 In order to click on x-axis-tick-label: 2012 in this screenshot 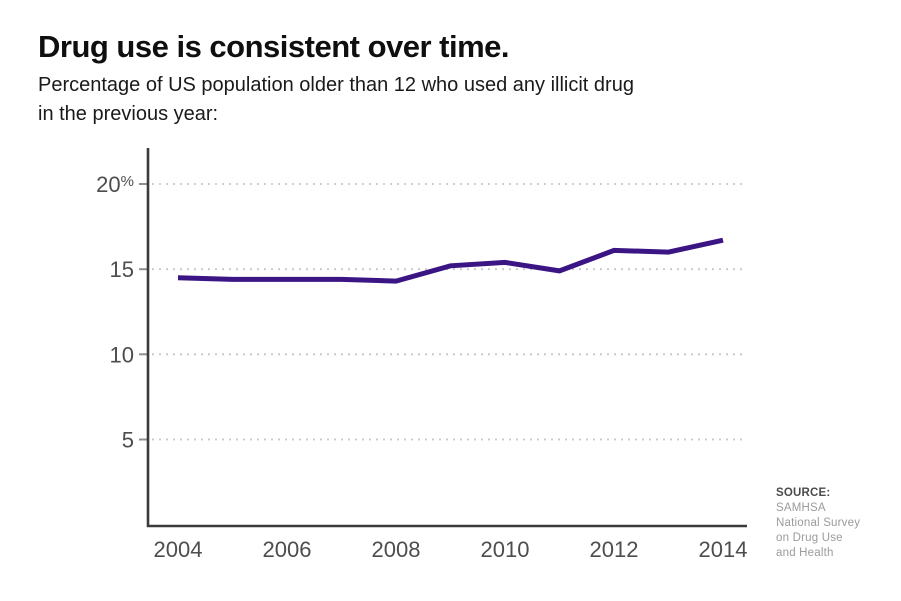, I will do `click(614, 549)`.